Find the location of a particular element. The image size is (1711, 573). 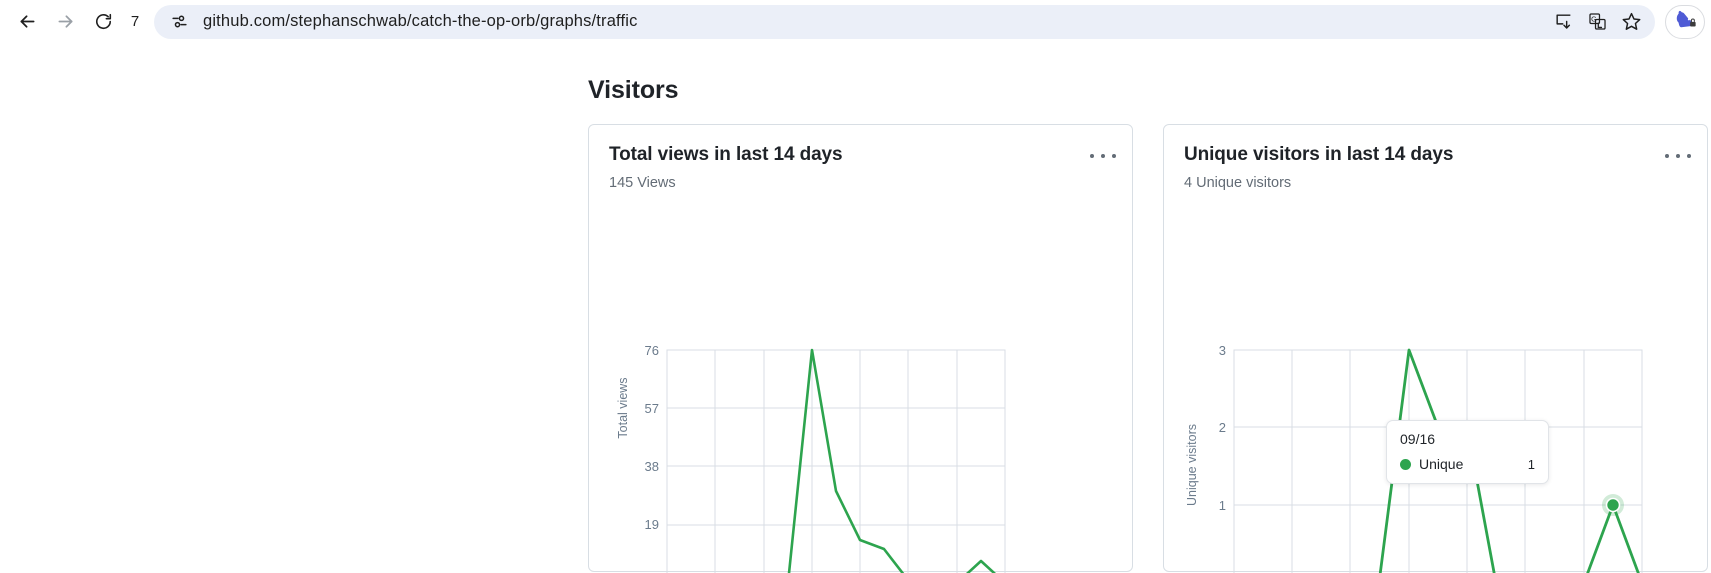

card-title: Unique visitors in last 14 days is located at coordinates (1319, 154).